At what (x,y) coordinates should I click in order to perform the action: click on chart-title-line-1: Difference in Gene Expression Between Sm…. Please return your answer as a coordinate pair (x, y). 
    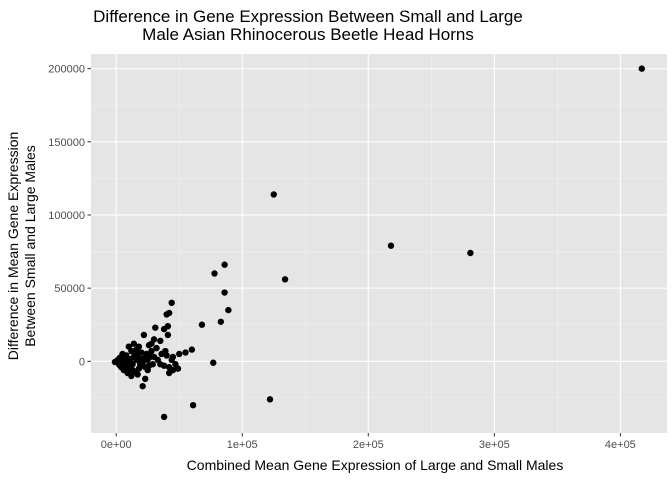
    Looking at the image, I should click on (308, 16).